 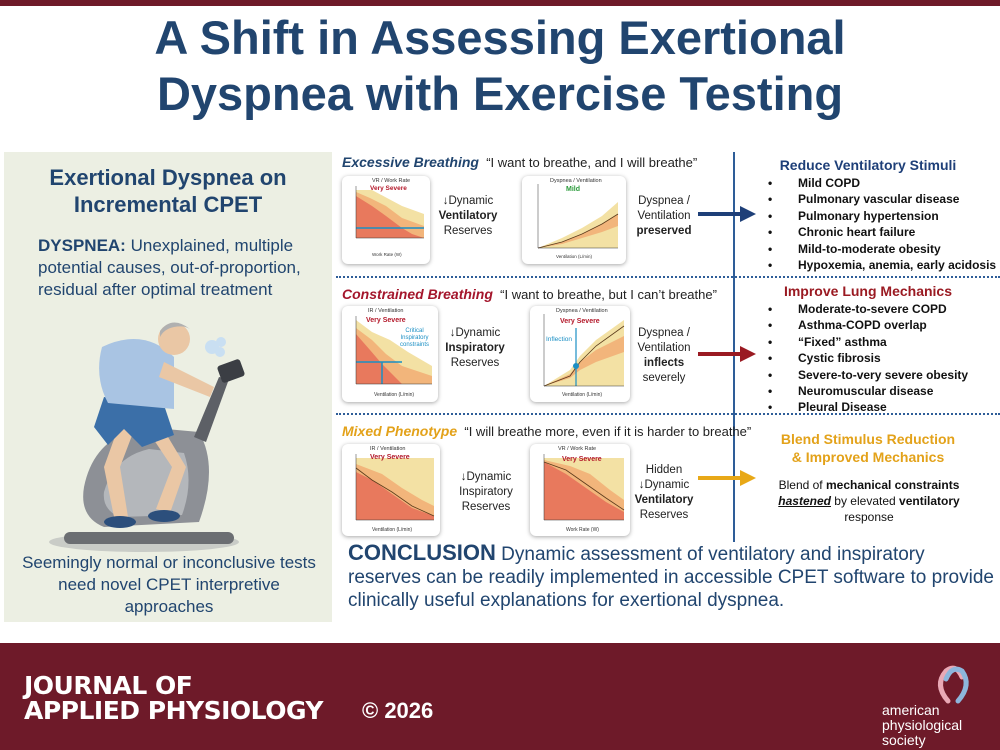 I want to click on list-item: Asthma-COPD overlap, so click(x=883, y=325).